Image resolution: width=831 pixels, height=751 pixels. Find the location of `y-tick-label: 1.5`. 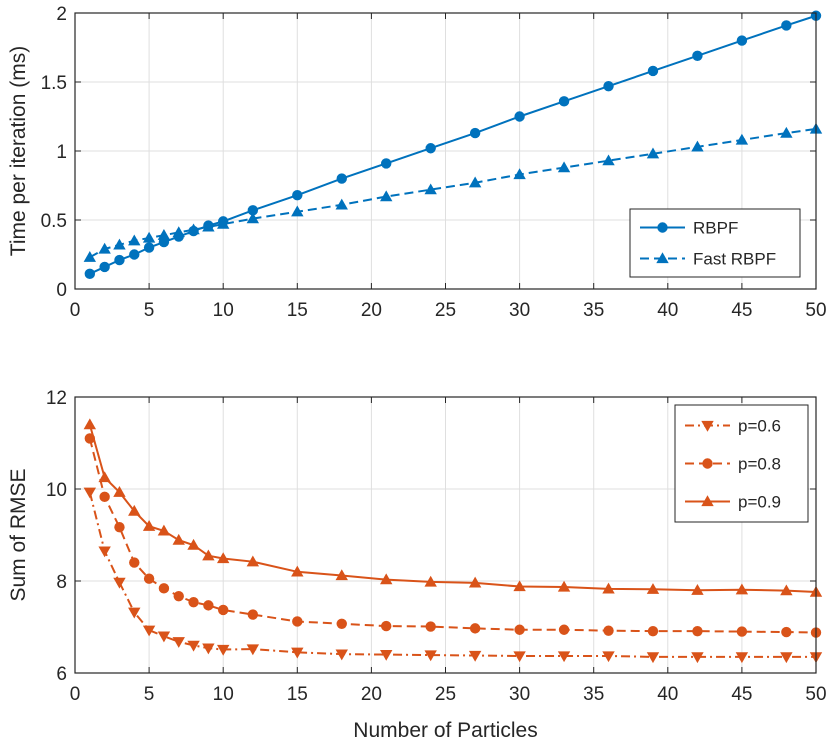

y-tick-label: 1.5 is located at coordinates (54, 83).